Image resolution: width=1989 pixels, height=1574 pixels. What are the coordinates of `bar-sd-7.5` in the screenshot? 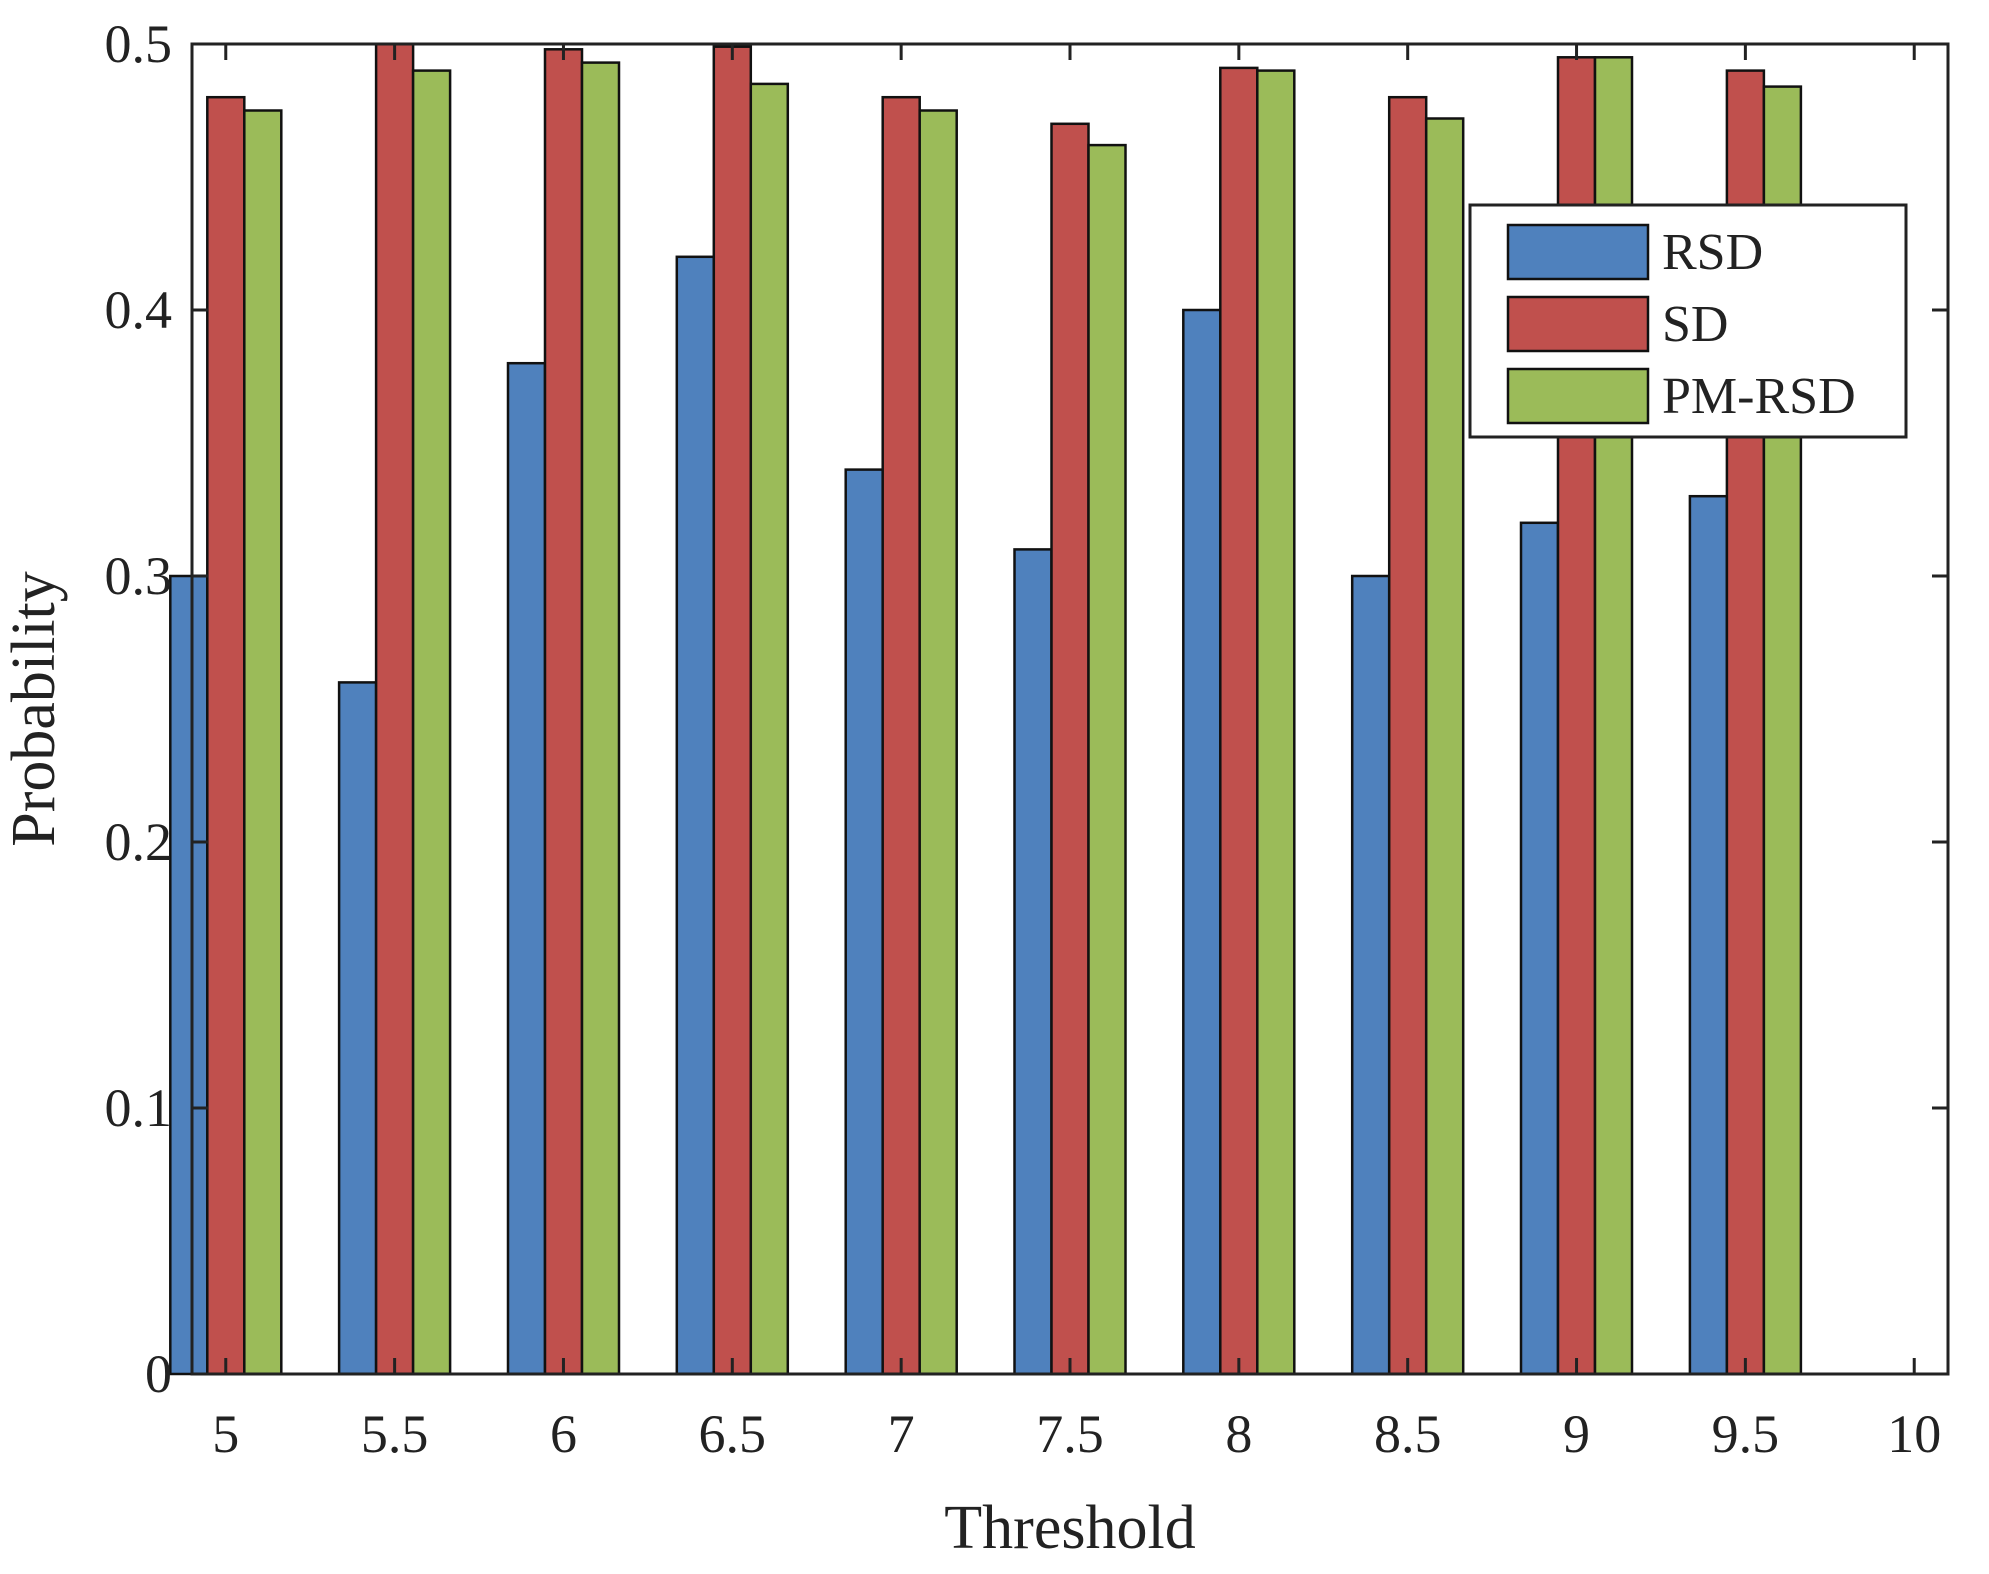 It's located at (1070, 749).